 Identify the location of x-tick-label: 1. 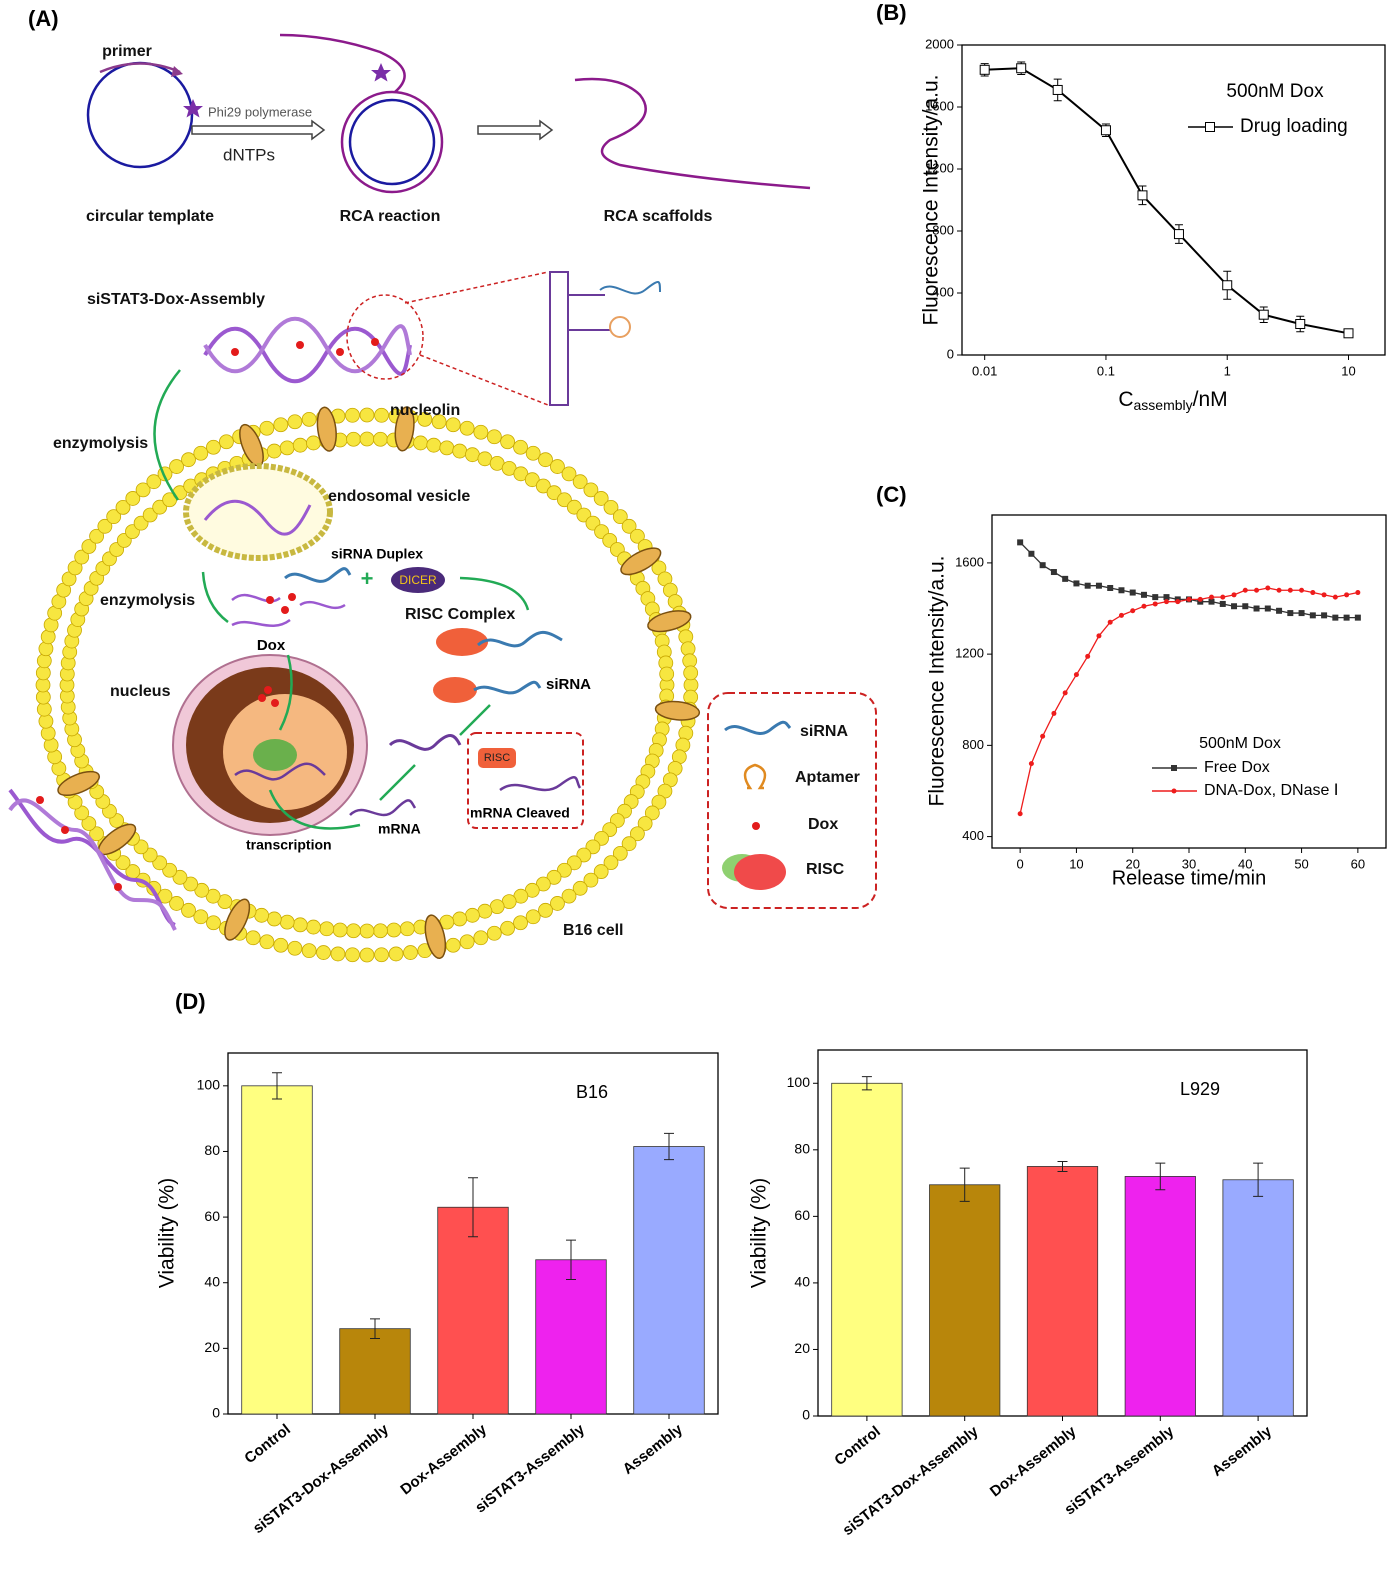
(1227, 370).